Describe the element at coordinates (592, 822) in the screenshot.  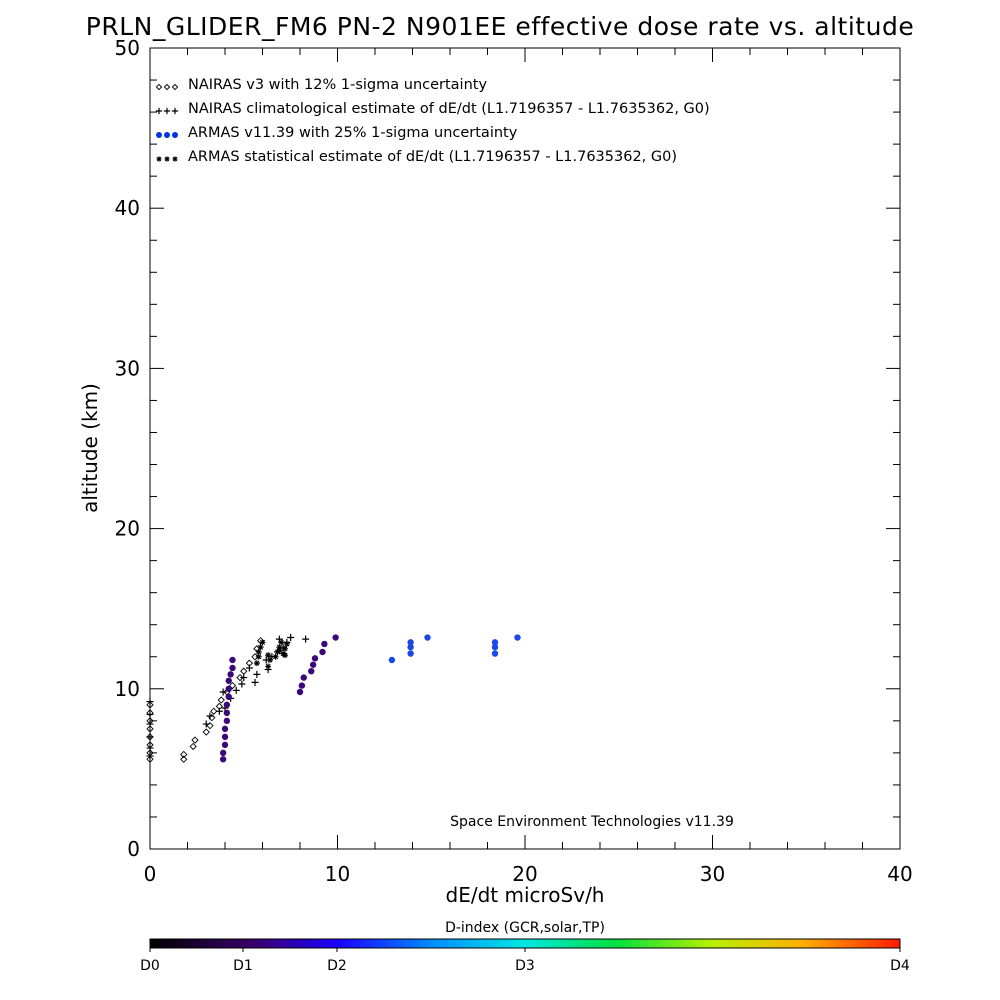
I see `annotation-text: Space Environment Technologies v11.39` at that location.